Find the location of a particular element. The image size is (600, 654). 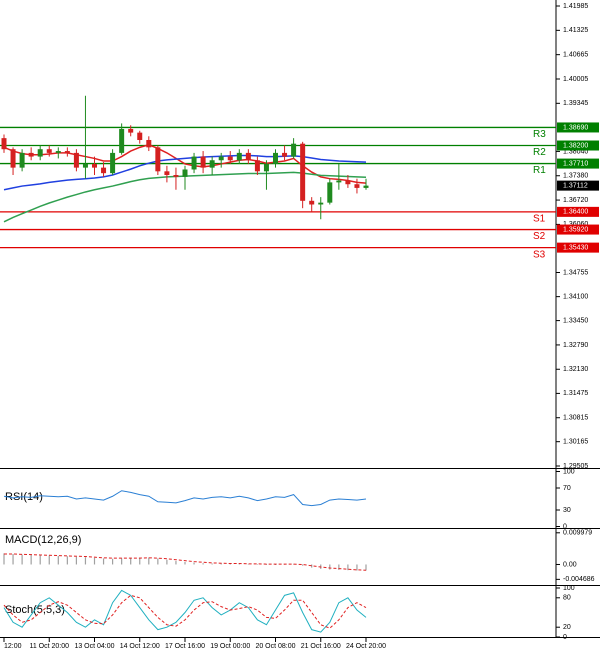

y-tick-label: 100 is located at coordinates (569, 588).